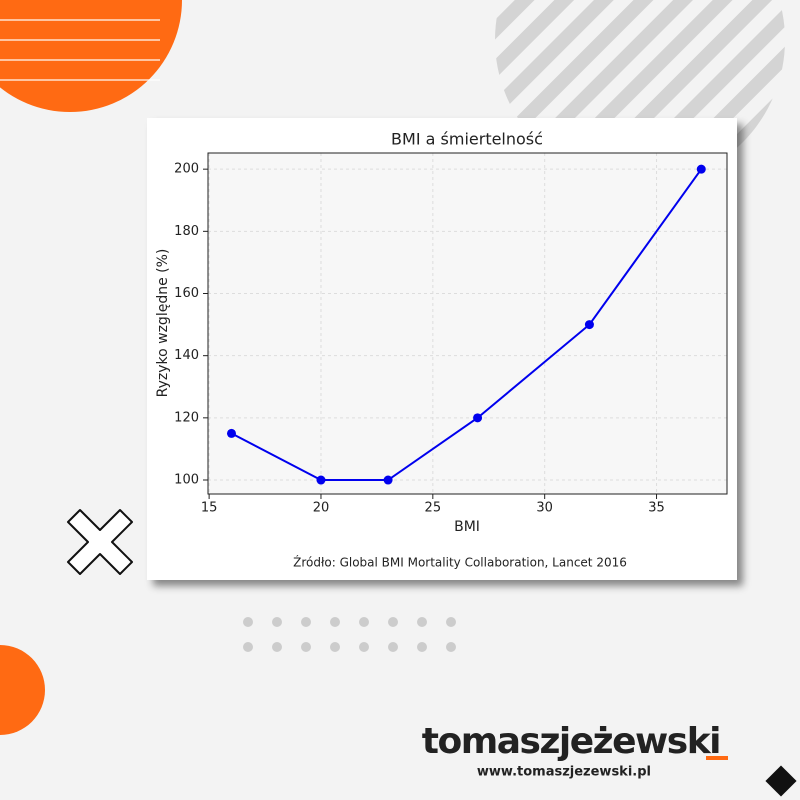 The height and width of the screenshot is (800, 800). Describe the element at coordinates (467, 527) in the screenshot. I see `x-axis-label: BMI` at that location.